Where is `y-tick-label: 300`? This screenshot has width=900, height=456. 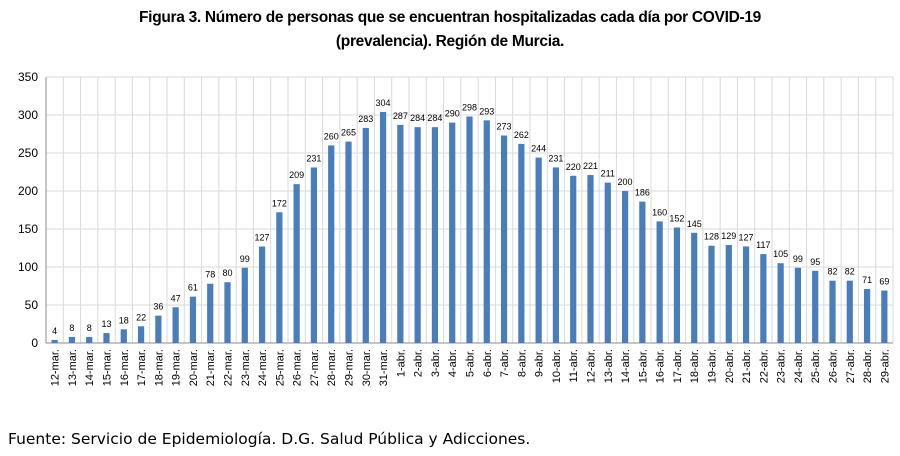 y-tick-label: 300 is located at coordinates (28, 115).